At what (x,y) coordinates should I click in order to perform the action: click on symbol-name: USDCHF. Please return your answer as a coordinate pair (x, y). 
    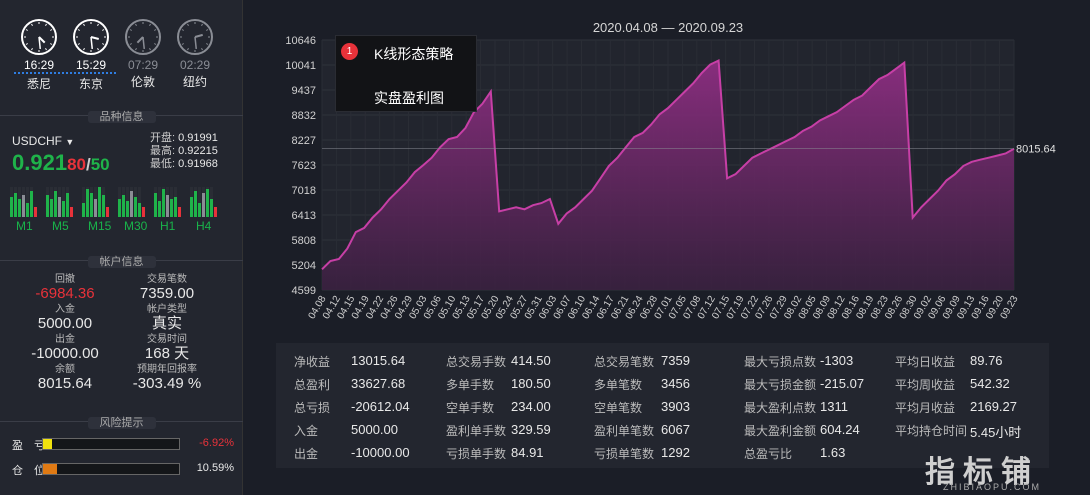
    Looking at the image, I should click on (37, 141).